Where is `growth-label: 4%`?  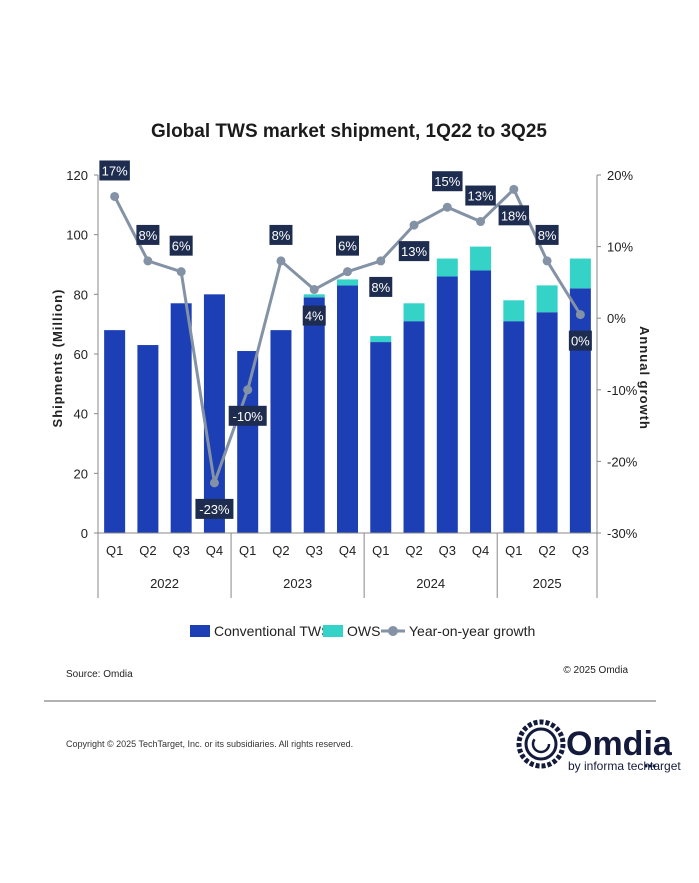
growth-label: 4% is located at coordinates (314, 315).